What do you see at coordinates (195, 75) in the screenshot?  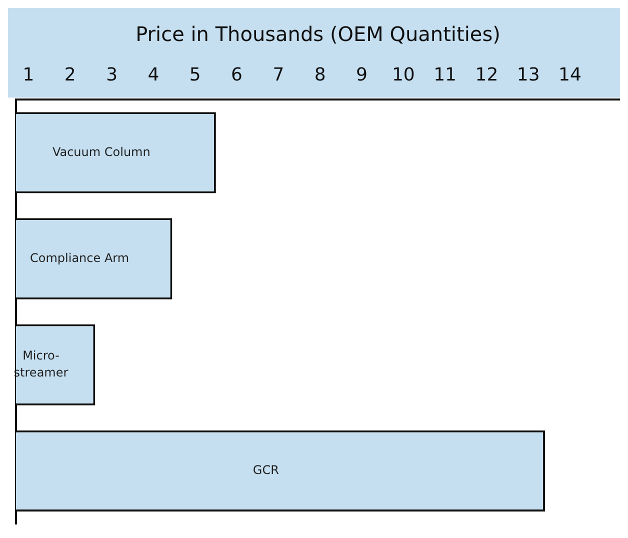 I see `x-tick-label: 5` at bounding box center [195, 75].